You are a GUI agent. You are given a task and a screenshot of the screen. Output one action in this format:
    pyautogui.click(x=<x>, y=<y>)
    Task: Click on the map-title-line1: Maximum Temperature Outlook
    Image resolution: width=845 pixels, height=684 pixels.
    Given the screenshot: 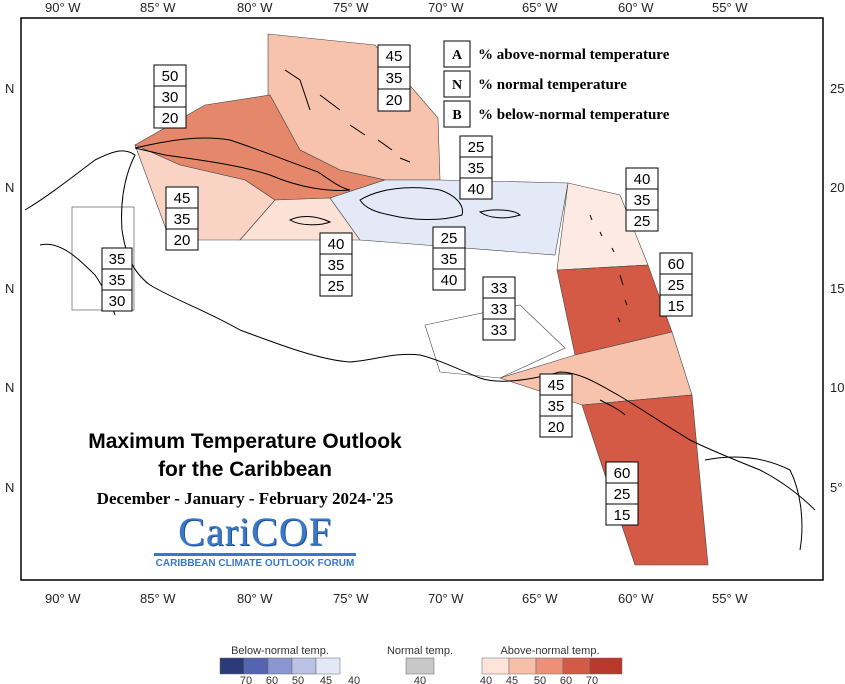 What is the action you would take?
    pyautogui.click(x=245, y=441)
    